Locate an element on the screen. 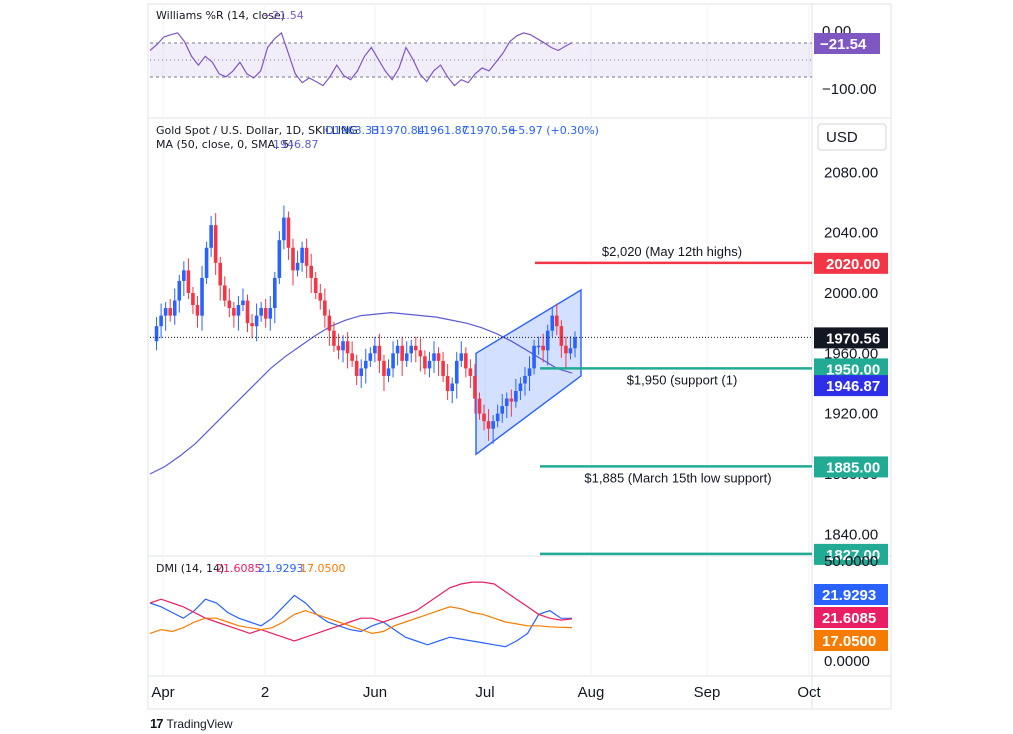  y-tick-label: 1840.00 is located at coordinates (851, 534).